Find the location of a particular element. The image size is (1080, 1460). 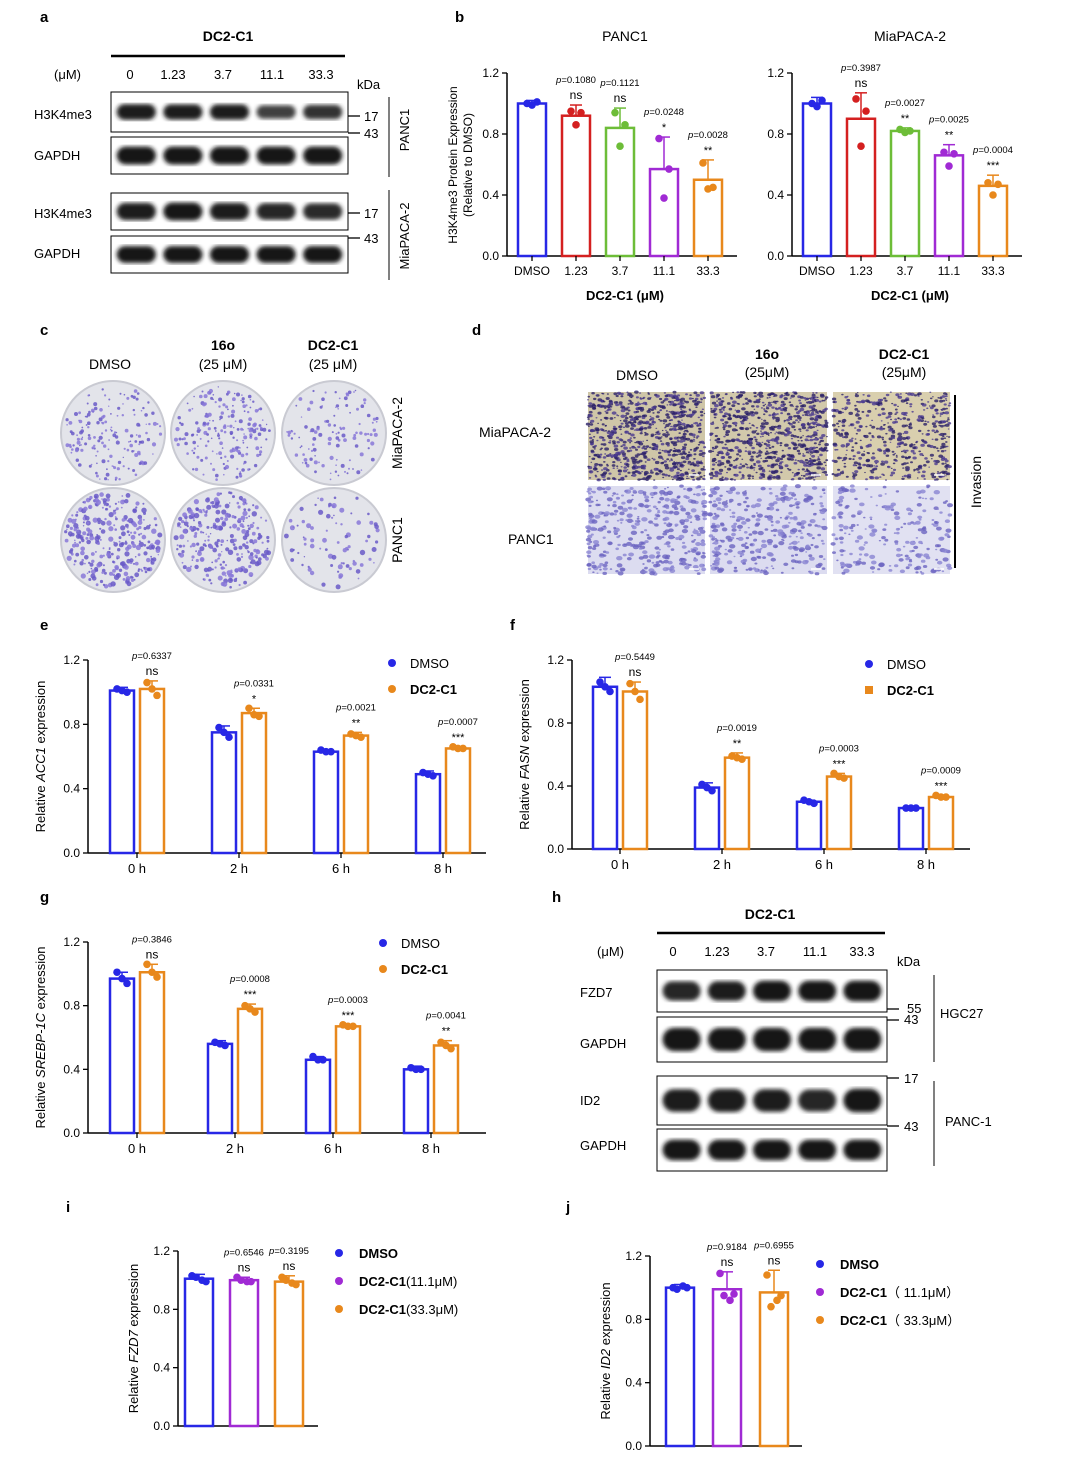

i-bar is located at coordinates (244, 1353).